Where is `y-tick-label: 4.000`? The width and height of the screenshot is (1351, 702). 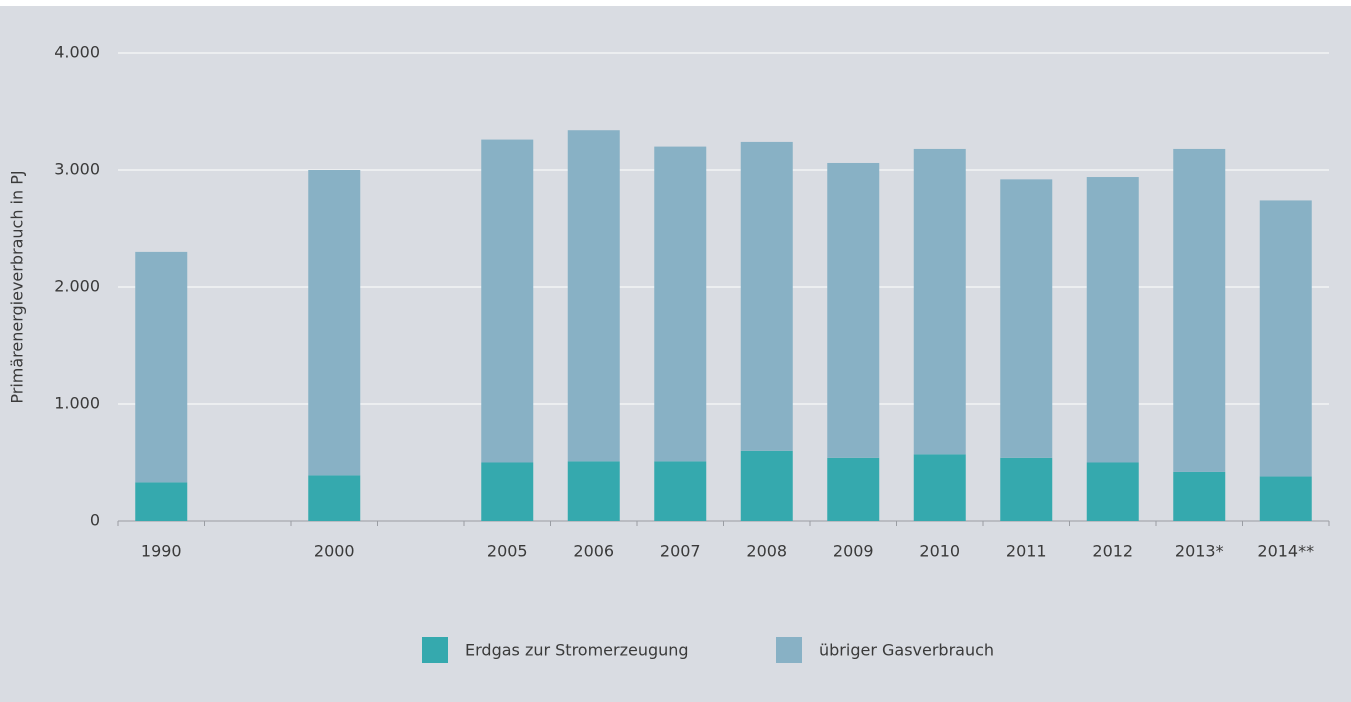
y-tick-label: 4.000 is located at coordinates (77, 52).